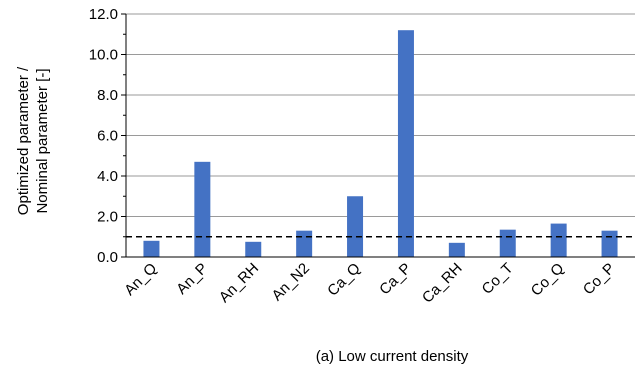 The height and width of the screenshot is (371, 642). Describe the element at coordinates (609, 243) in the screenshot. I see `bar-Co_P` at that location.